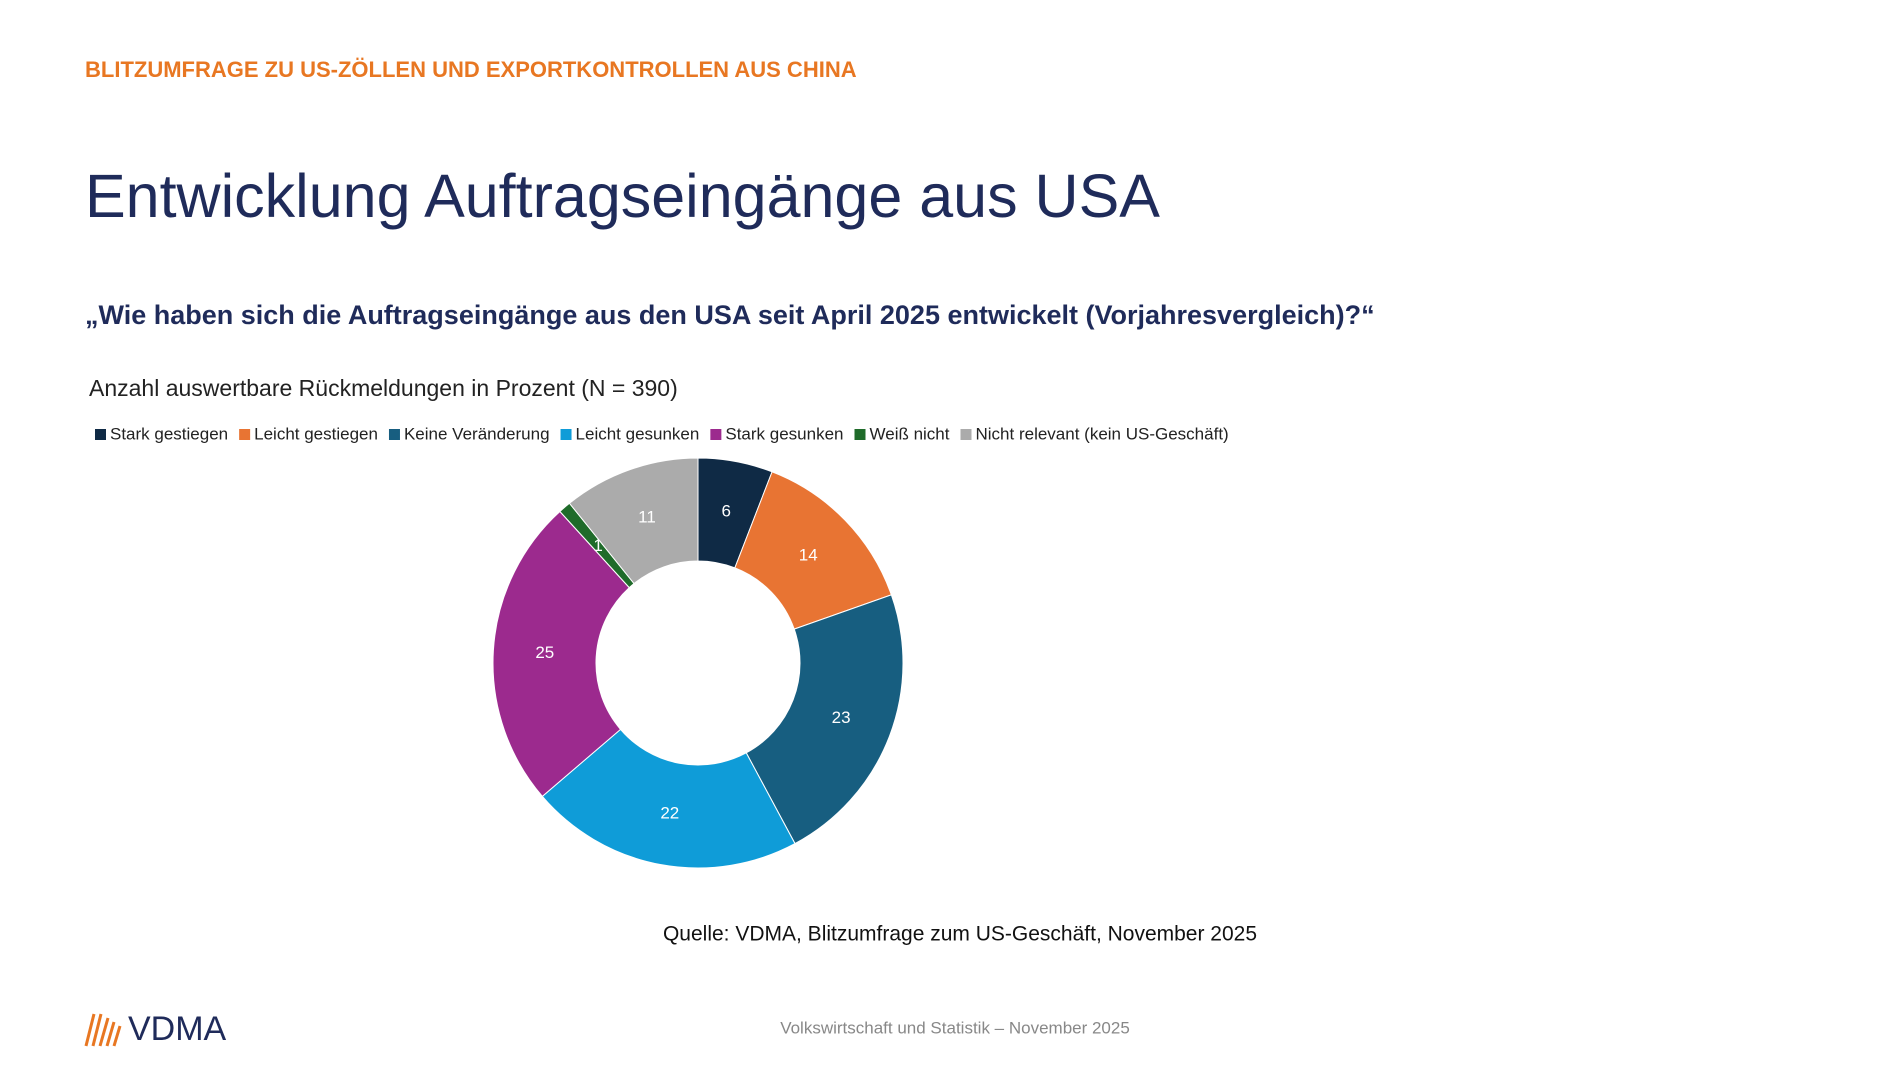 This screenshot has height=1069, width=1900. Describe the element at coordinates (597, 545) in the screenshot. I see `data-label: 1` at that location.